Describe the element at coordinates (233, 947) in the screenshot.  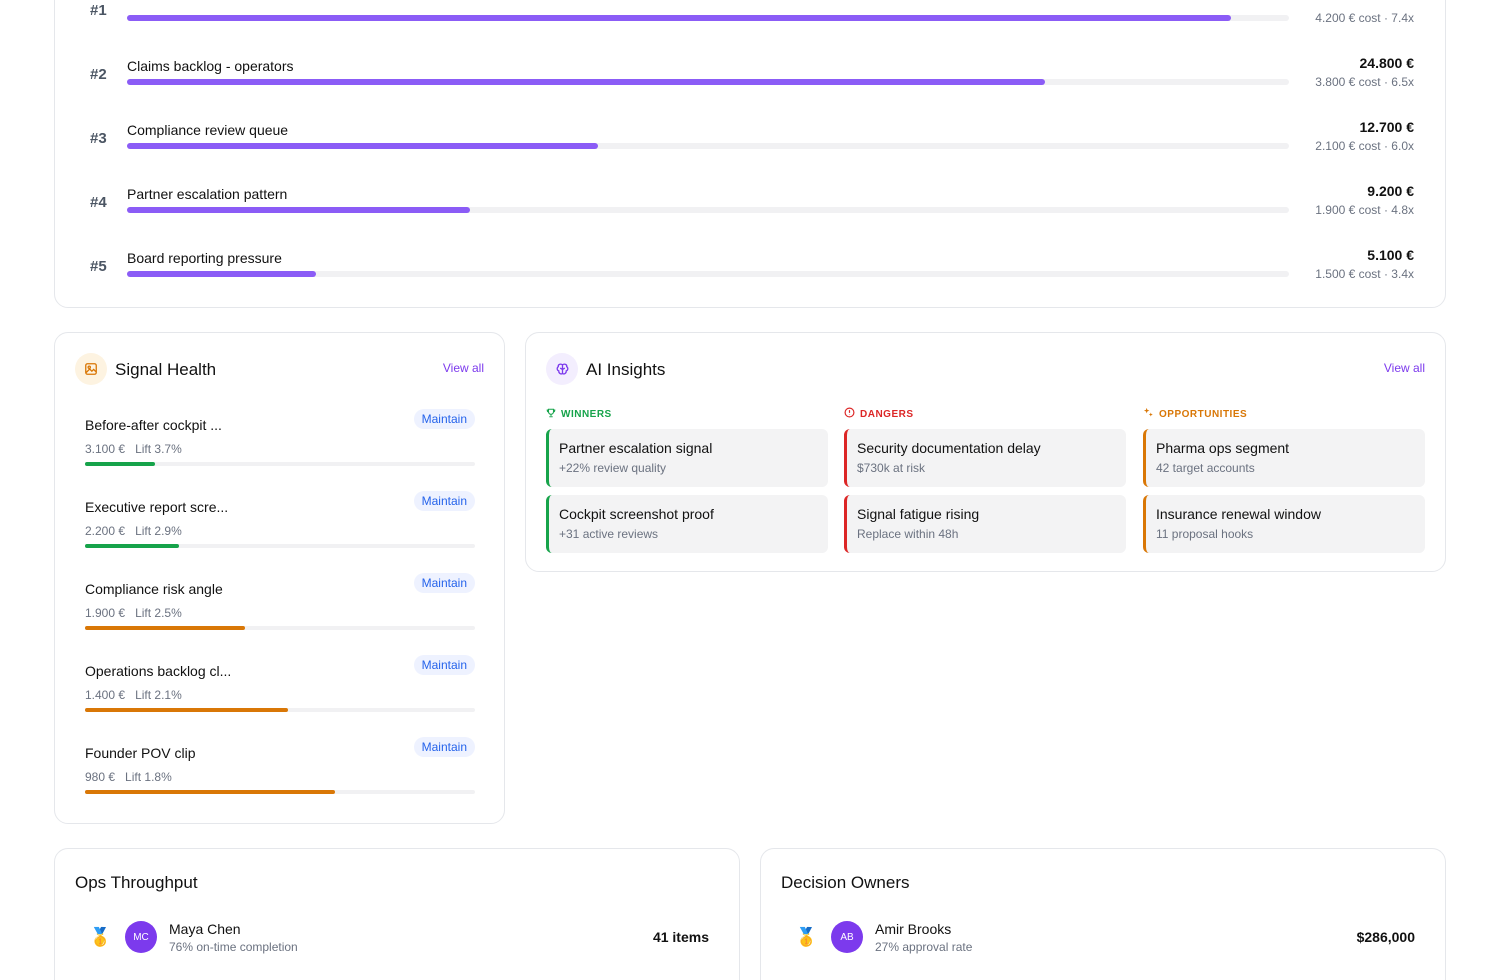
I see `person-stat: 76% on-time completion` at that location.